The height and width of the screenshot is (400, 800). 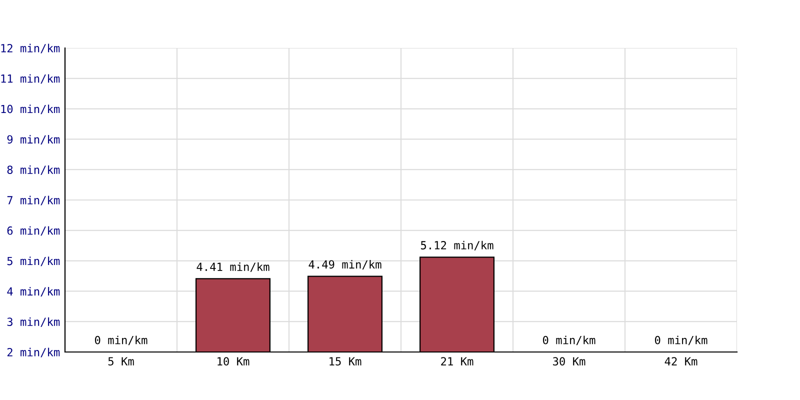 I want to click on y-tick-label: 9 min/km, so click(x=33, y=139).